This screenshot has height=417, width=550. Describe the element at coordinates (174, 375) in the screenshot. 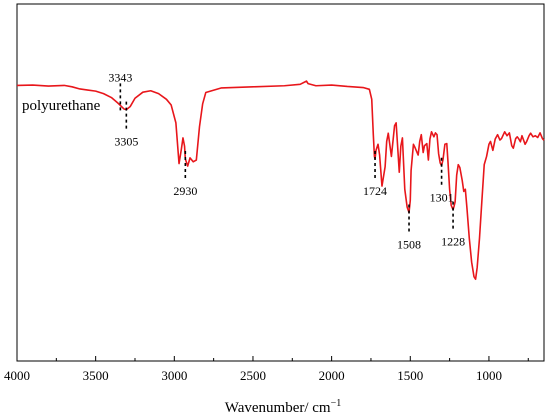

I see `x-tick-label: 3000` at that location.